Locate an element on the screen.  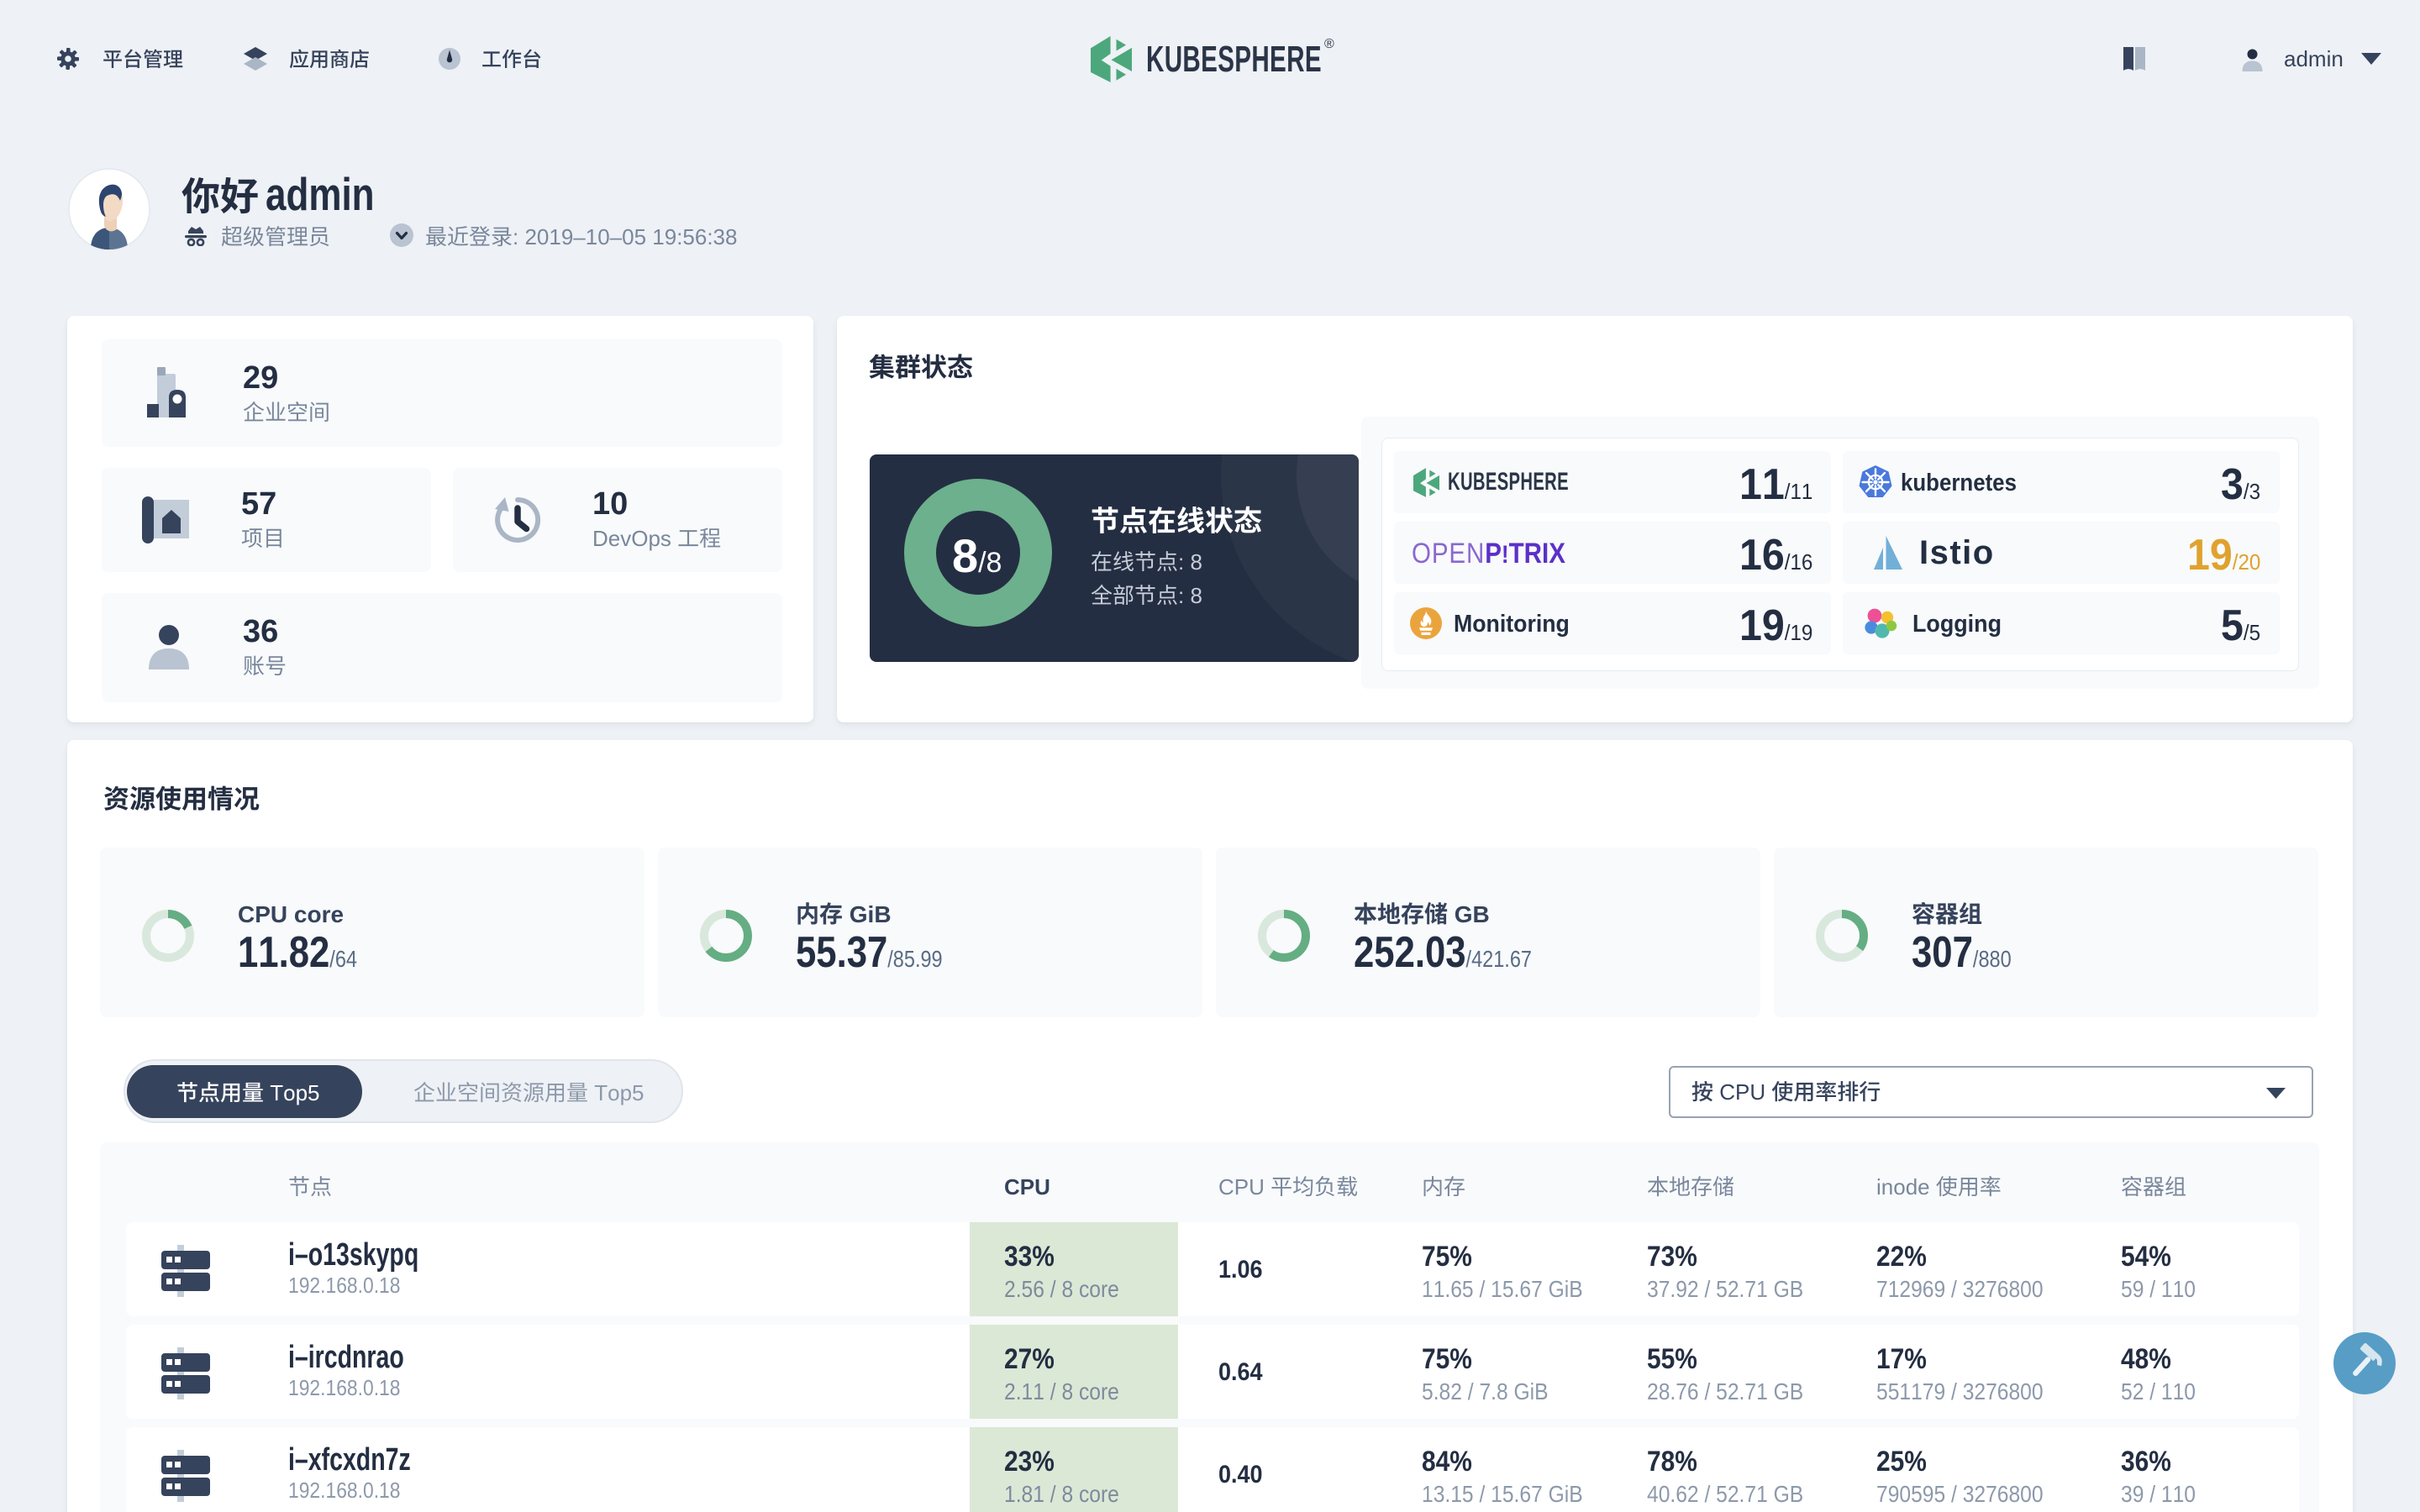
svg-text: 55.37 is located at coordinates (841, 953).